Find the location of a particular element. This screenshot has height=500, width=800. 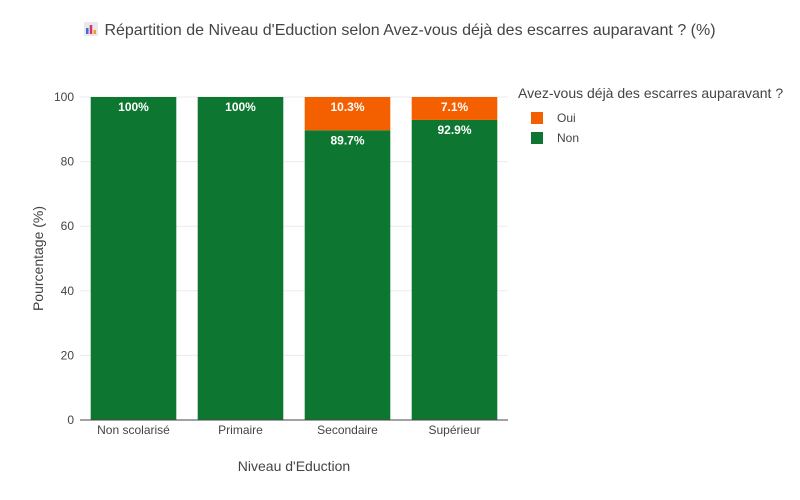

x-tick-label: Non scolarisé is located at coordinates (133, 430).